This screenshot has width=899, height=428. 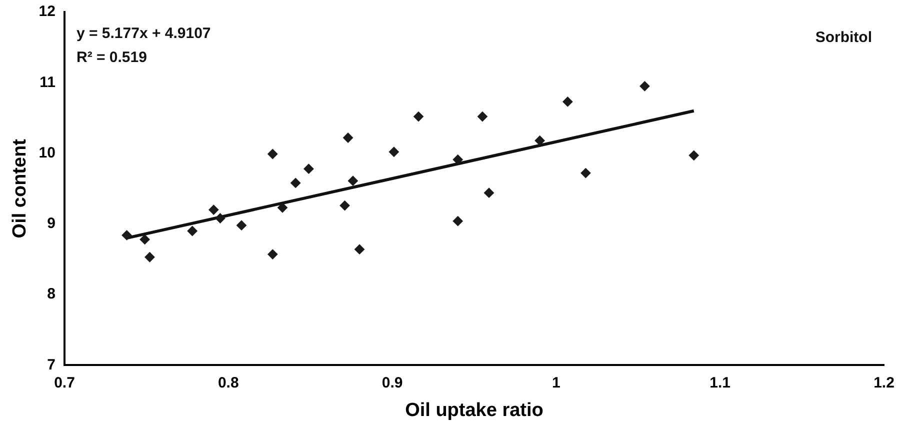 I want to click on x-tick-label: 0.9, so click(x=392, y=383).